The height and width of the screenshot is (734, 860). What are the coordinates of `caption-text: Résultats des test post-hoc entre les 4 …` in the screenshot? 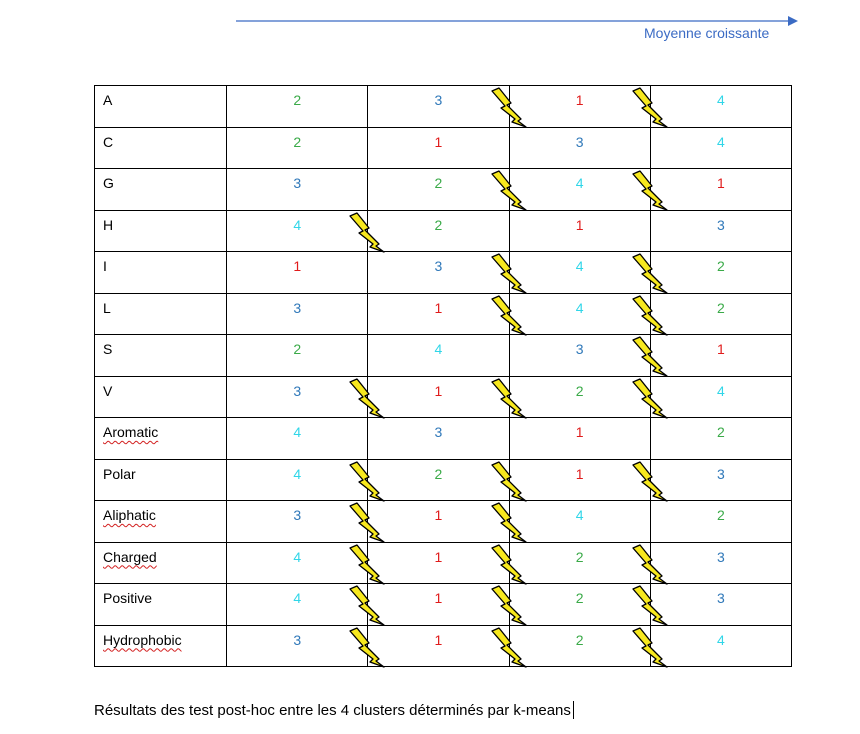 It's located at (332, 710).